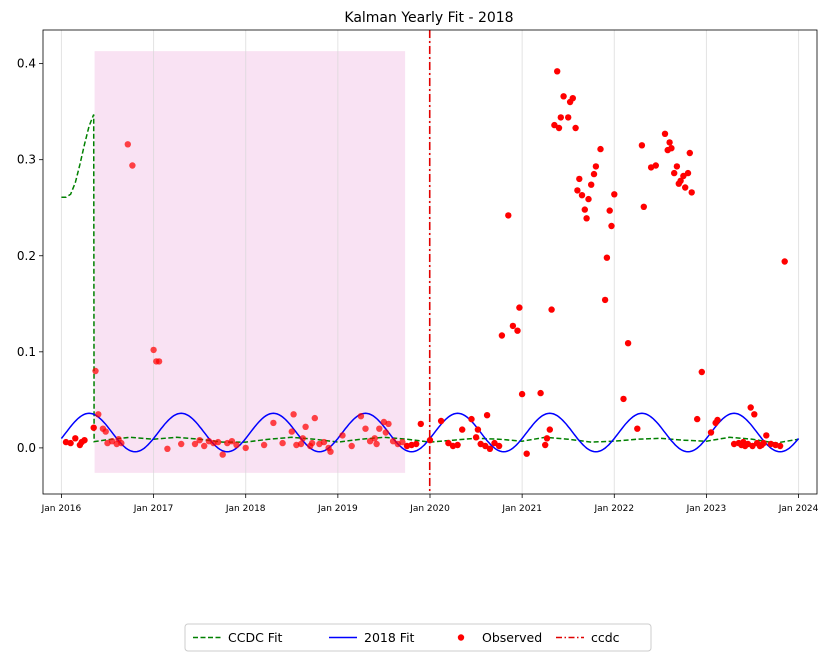 This screenshot has height=660, width=826. I want to click on x-tick-label: Jan 2018, so click(245, 509).